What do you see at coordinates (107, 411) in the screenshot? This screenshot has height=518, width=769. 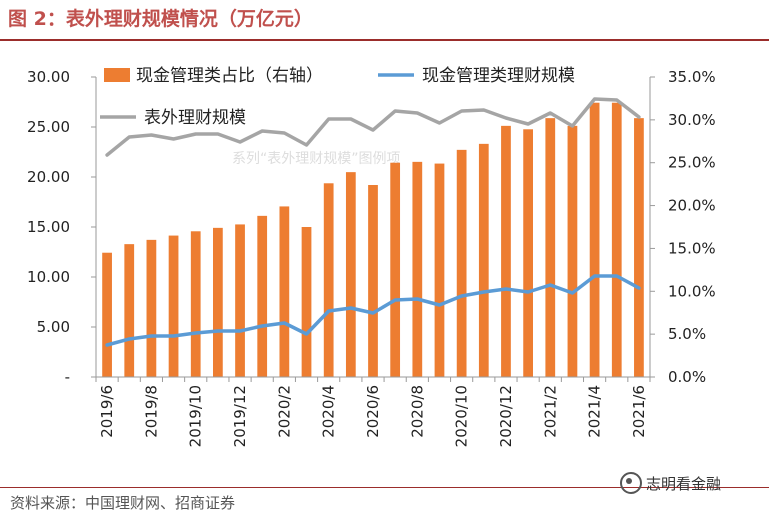 I see `x-tick-label: 2019/6` at bounding box center [107, 411].